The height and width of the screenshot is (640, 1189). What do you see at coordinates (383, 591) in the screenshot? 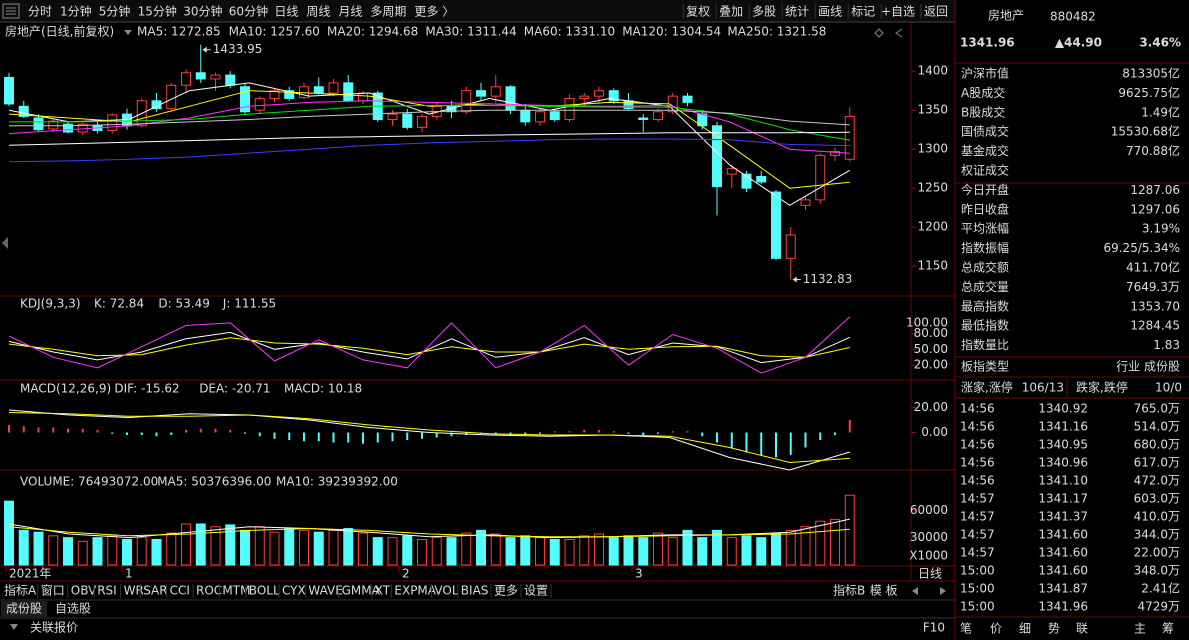
I see `indicator-tab: XT` at bounding box center [383, 591].